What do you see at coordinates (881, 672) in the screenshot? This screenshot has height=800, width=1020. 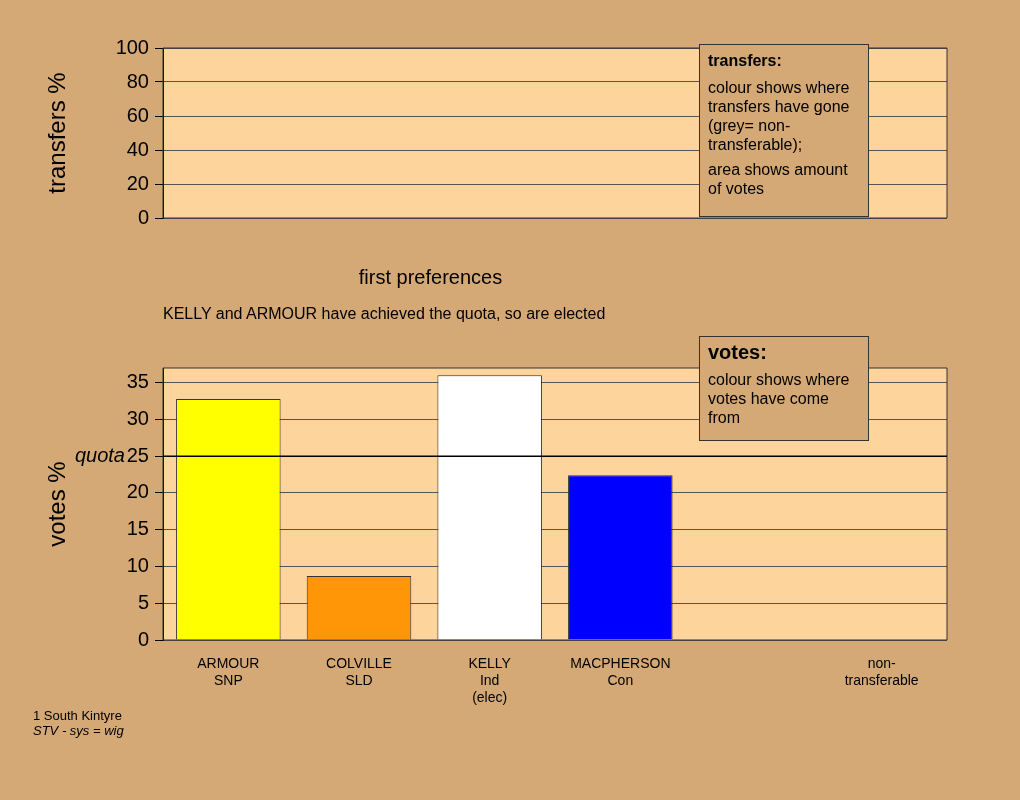 I see `x-tick-label: non- transferable` at bounding box center [881, 672].